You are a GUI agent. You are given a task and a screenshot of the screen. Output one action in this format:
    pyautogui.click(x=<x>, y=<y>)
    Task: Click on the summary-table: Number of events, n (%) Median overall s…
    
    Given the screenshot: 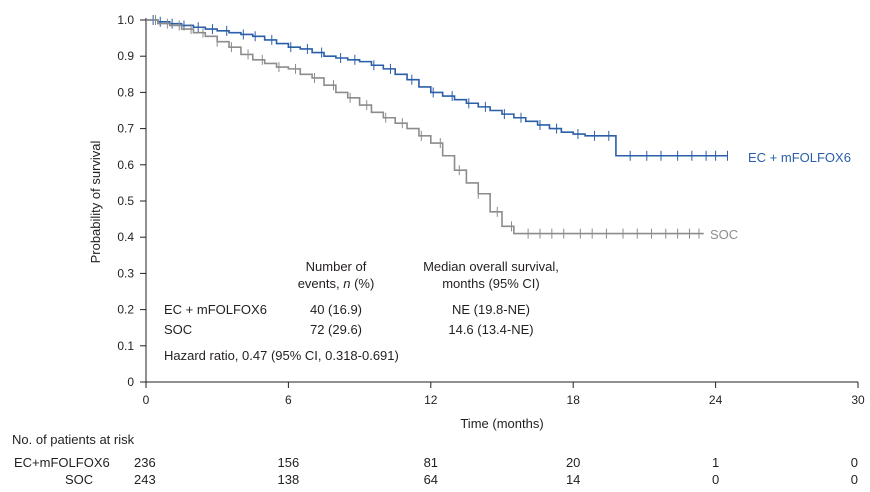 What is the action you would take?
    pyautogui.click(x=361, y=311)
    